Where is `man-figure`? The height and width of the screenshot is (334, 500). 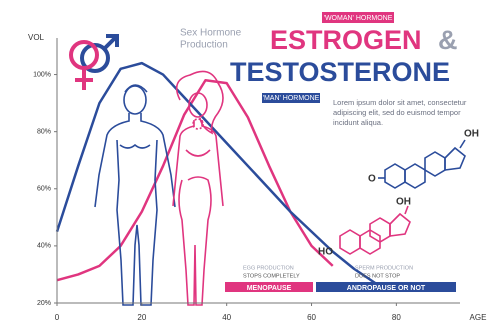 man-figure is located at coordinates (135, 195).